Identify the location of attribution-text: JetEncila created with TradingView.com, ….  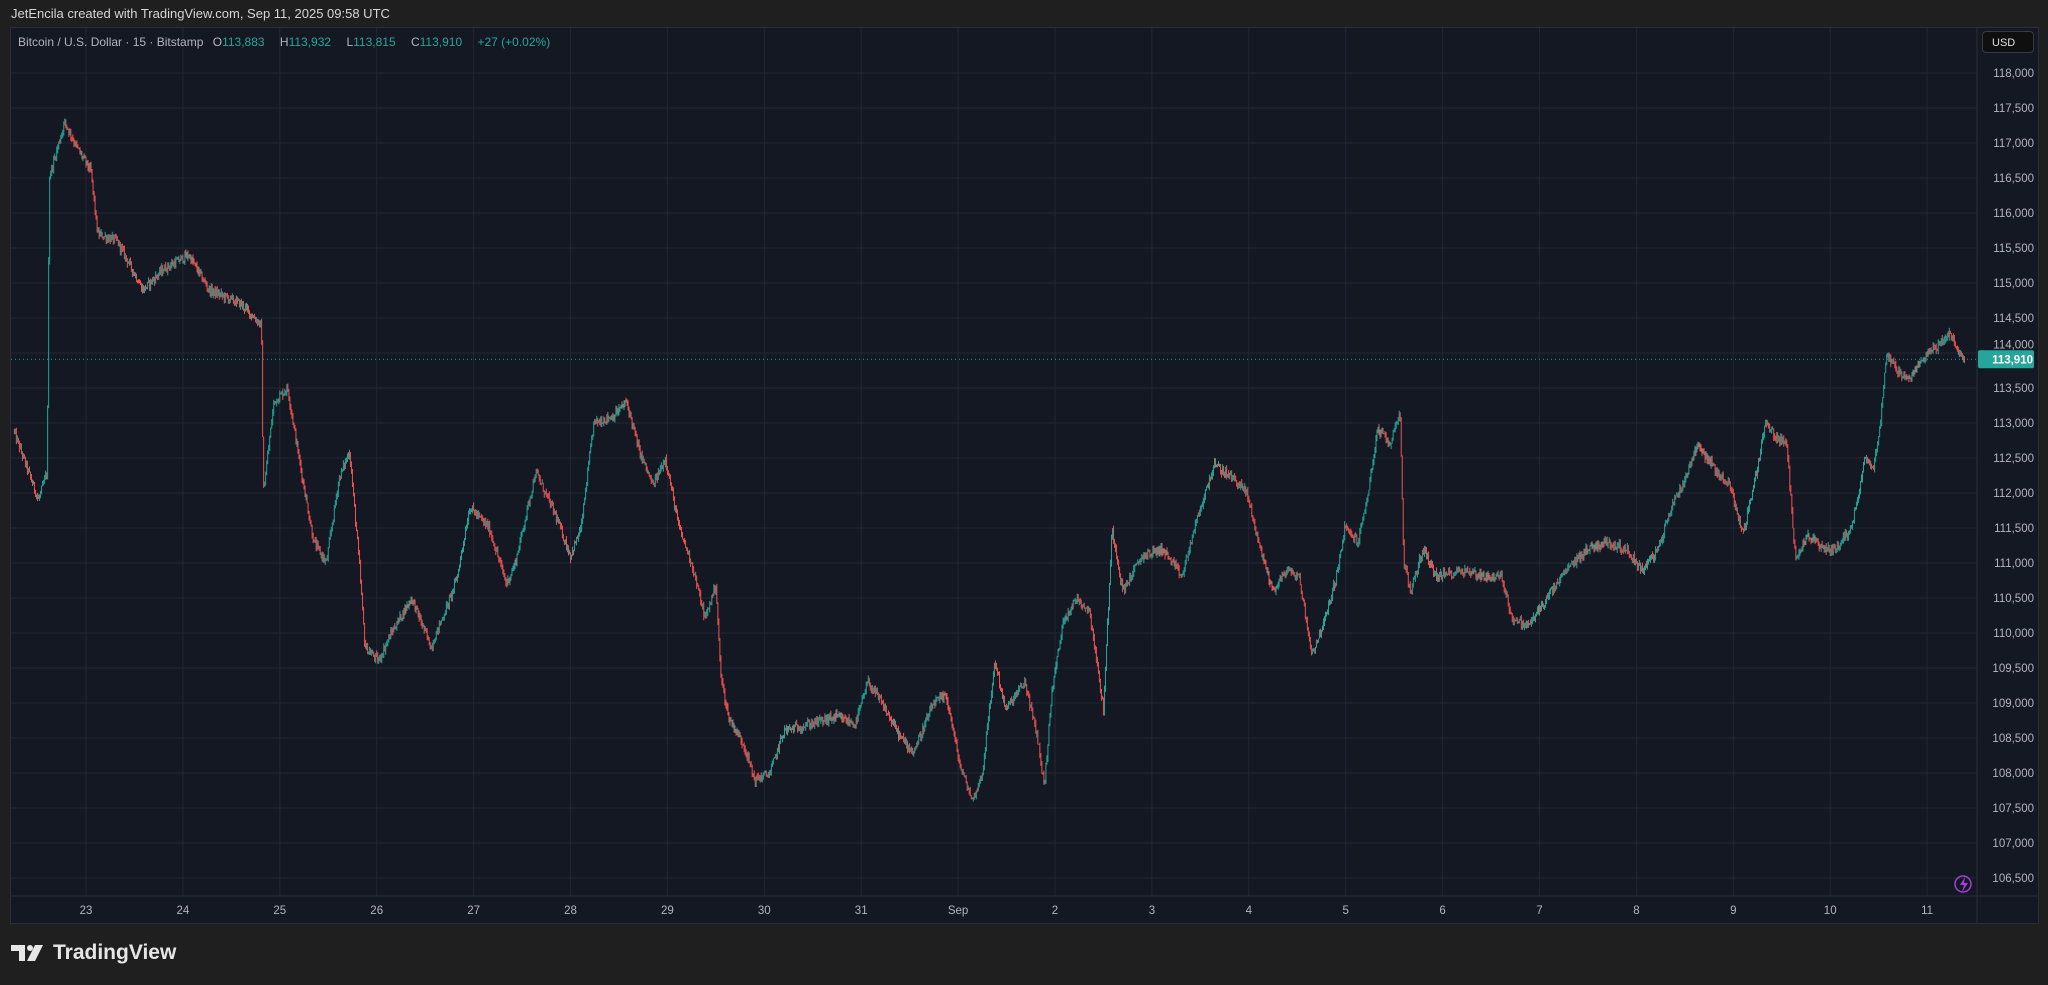
(200, 13).